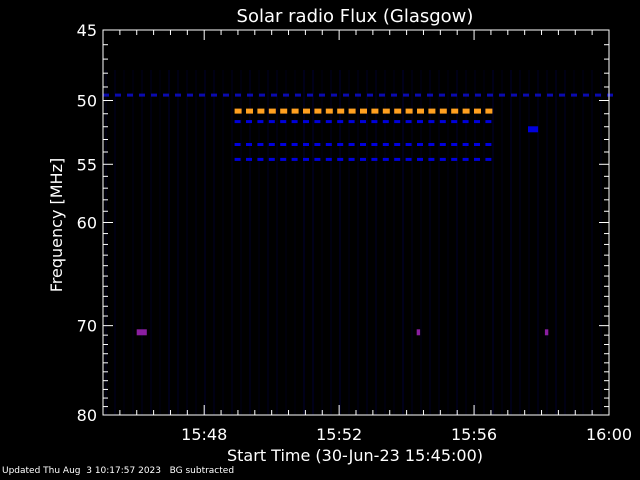 This screenshot has height=480, width=640. I want to click on spike-70-b, so click(418, 332).